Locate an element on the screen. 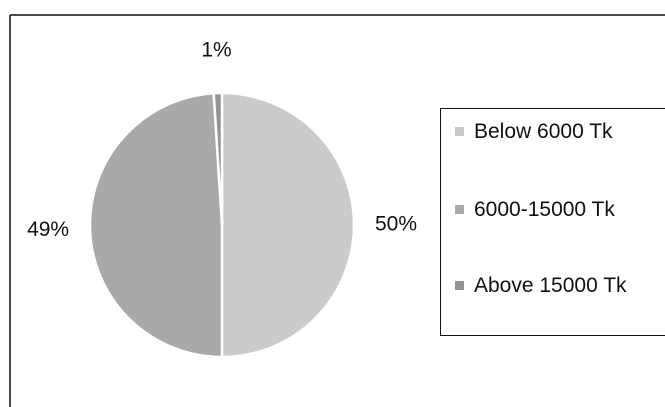  legend-item: Below 6000 Tk is located at coordinates (557, 131).